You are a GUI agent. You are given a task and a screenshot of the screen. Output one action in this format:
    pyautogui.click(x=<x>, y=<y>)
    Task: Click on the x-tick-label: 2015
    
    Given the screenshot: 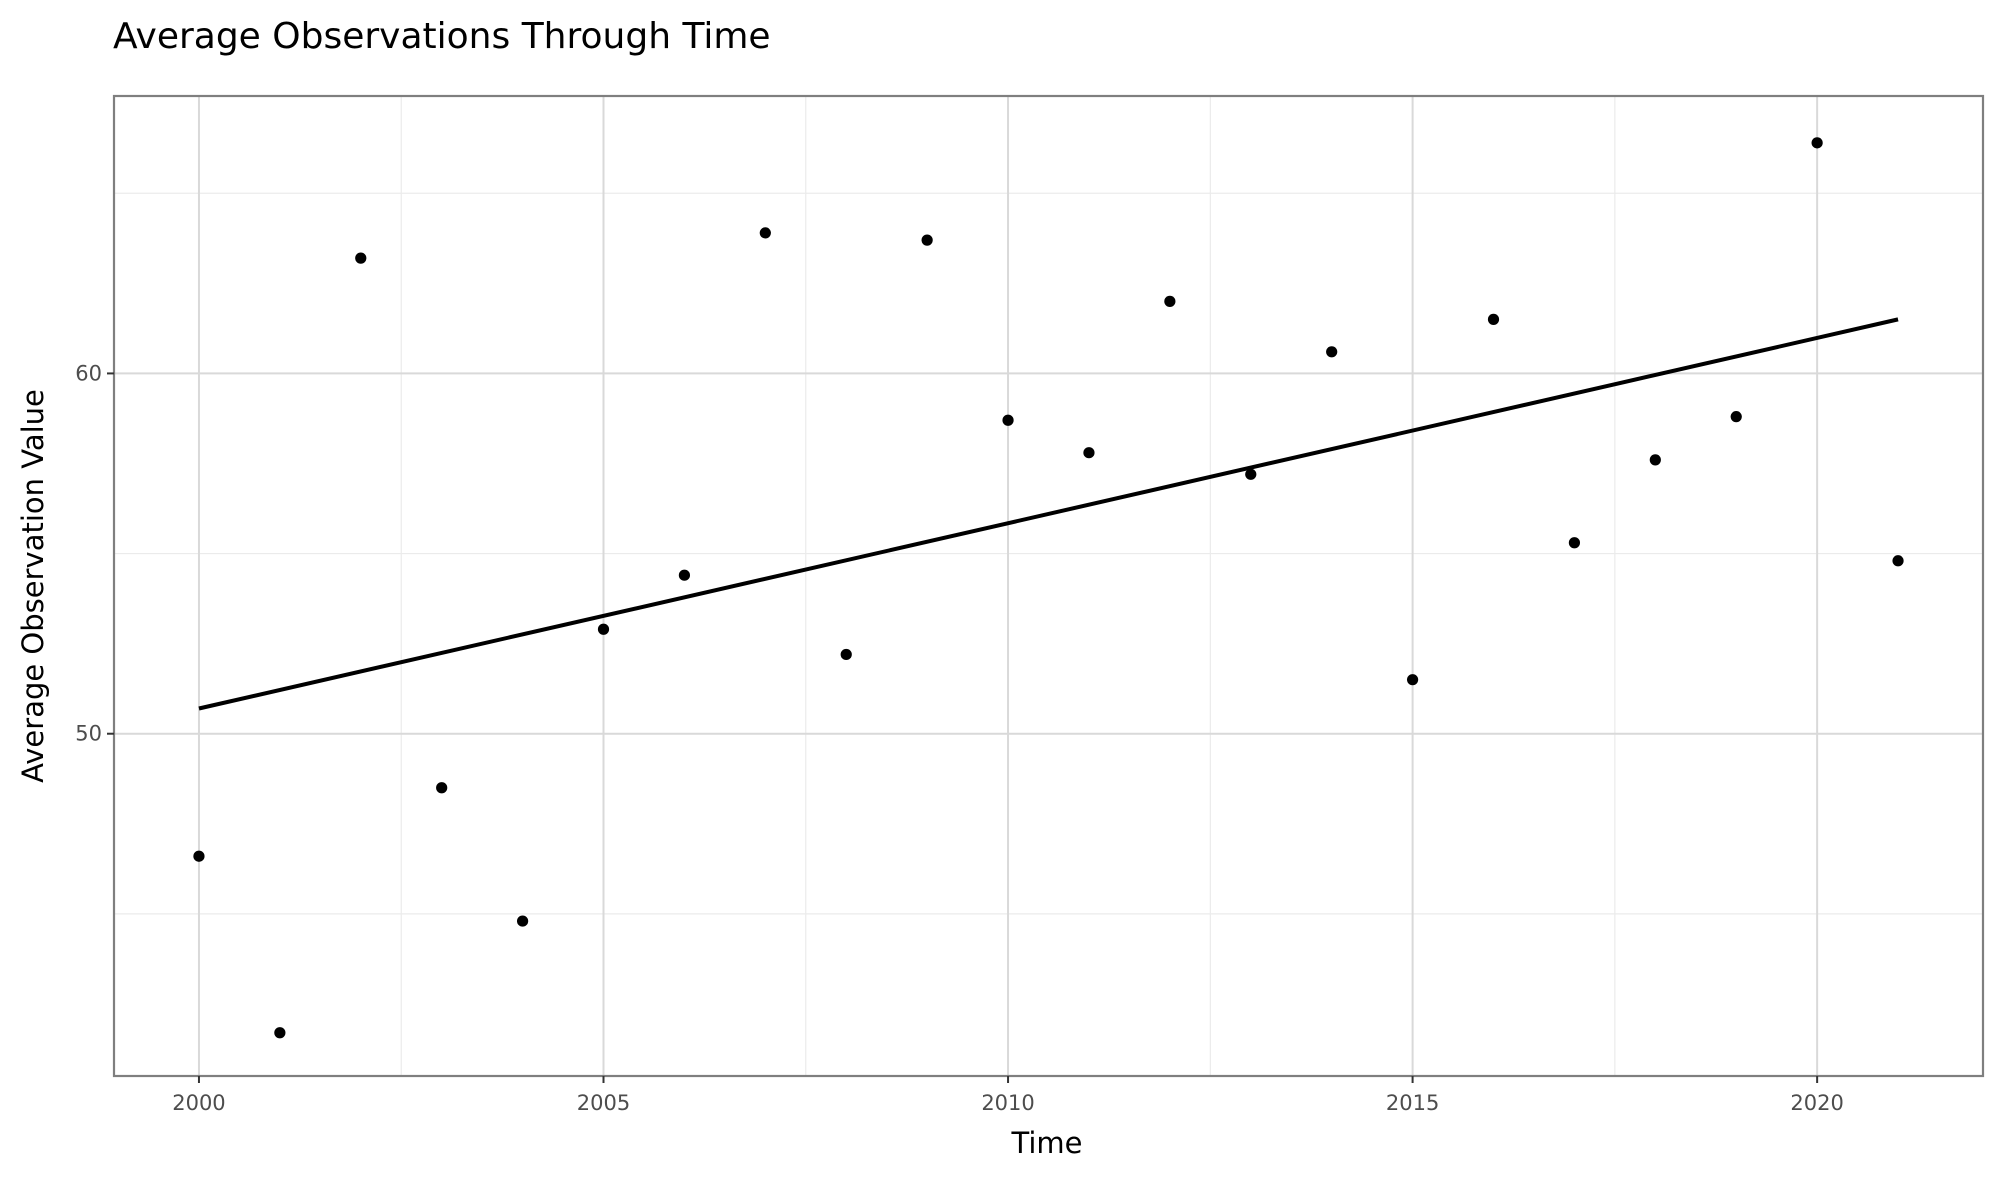 What is the action you would take?
    pyautogui.click(x=1412, y=1103)
    